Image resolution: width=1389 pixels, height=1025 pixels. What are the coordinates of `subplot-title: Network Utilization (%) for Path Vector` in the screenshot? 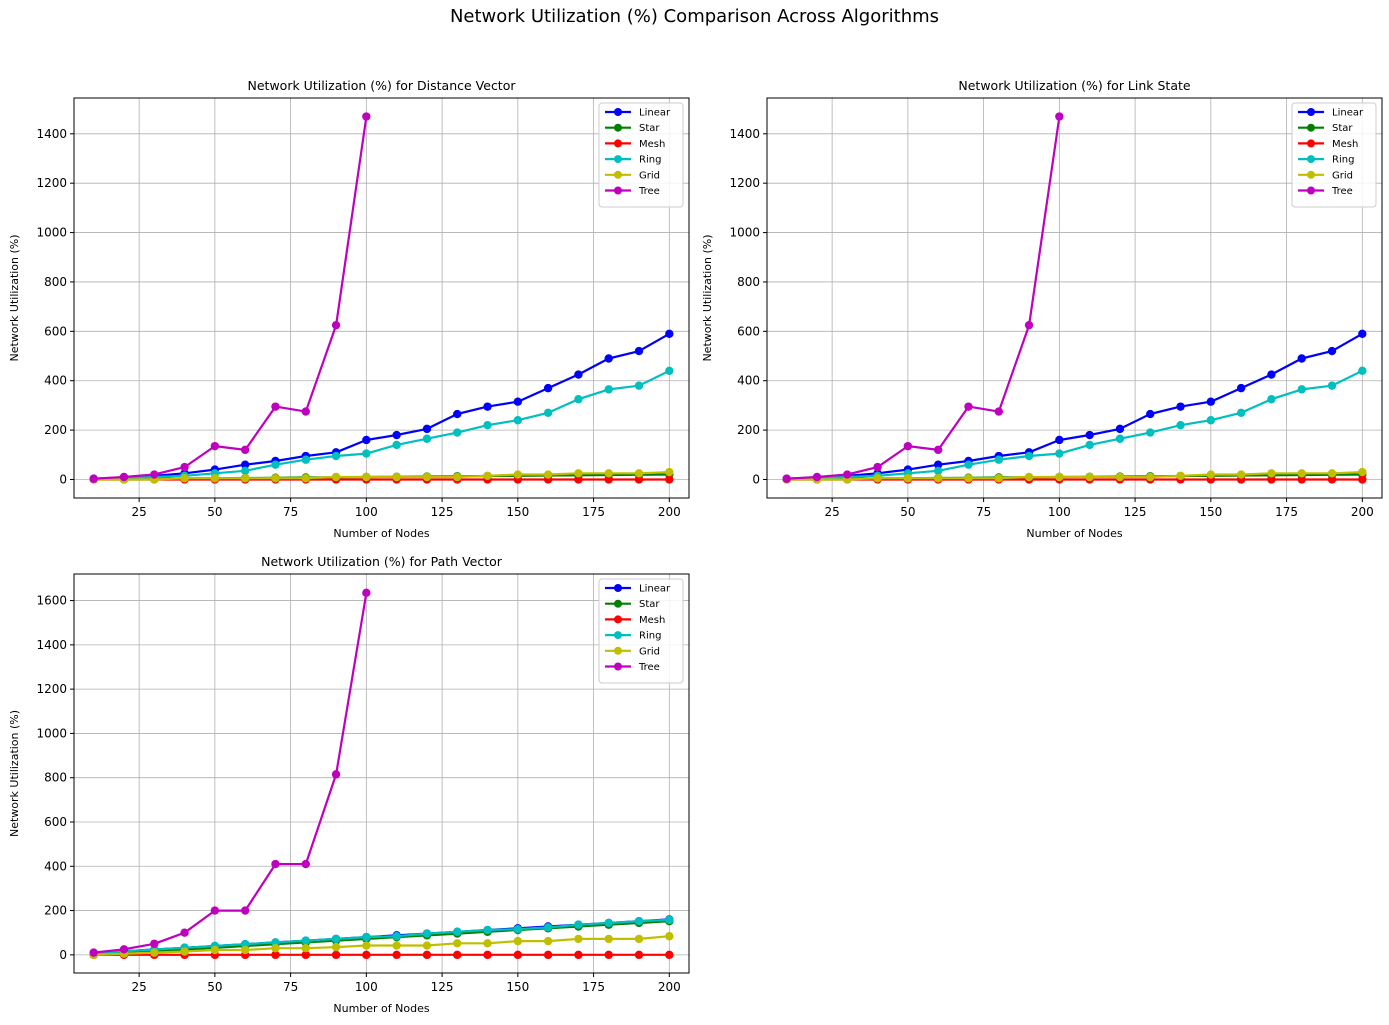 It's located at (382, 561).